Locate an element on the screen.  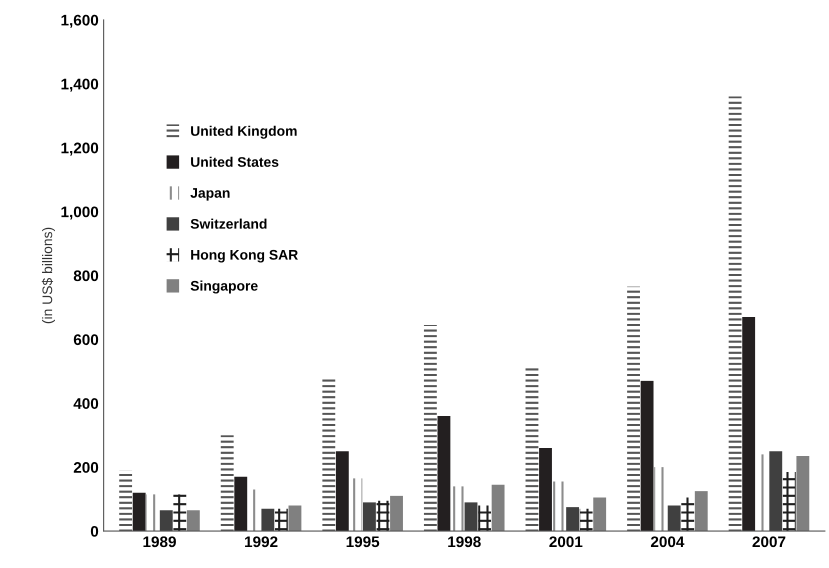
y-tick-label: 600 is located at coordinates (86, 340).